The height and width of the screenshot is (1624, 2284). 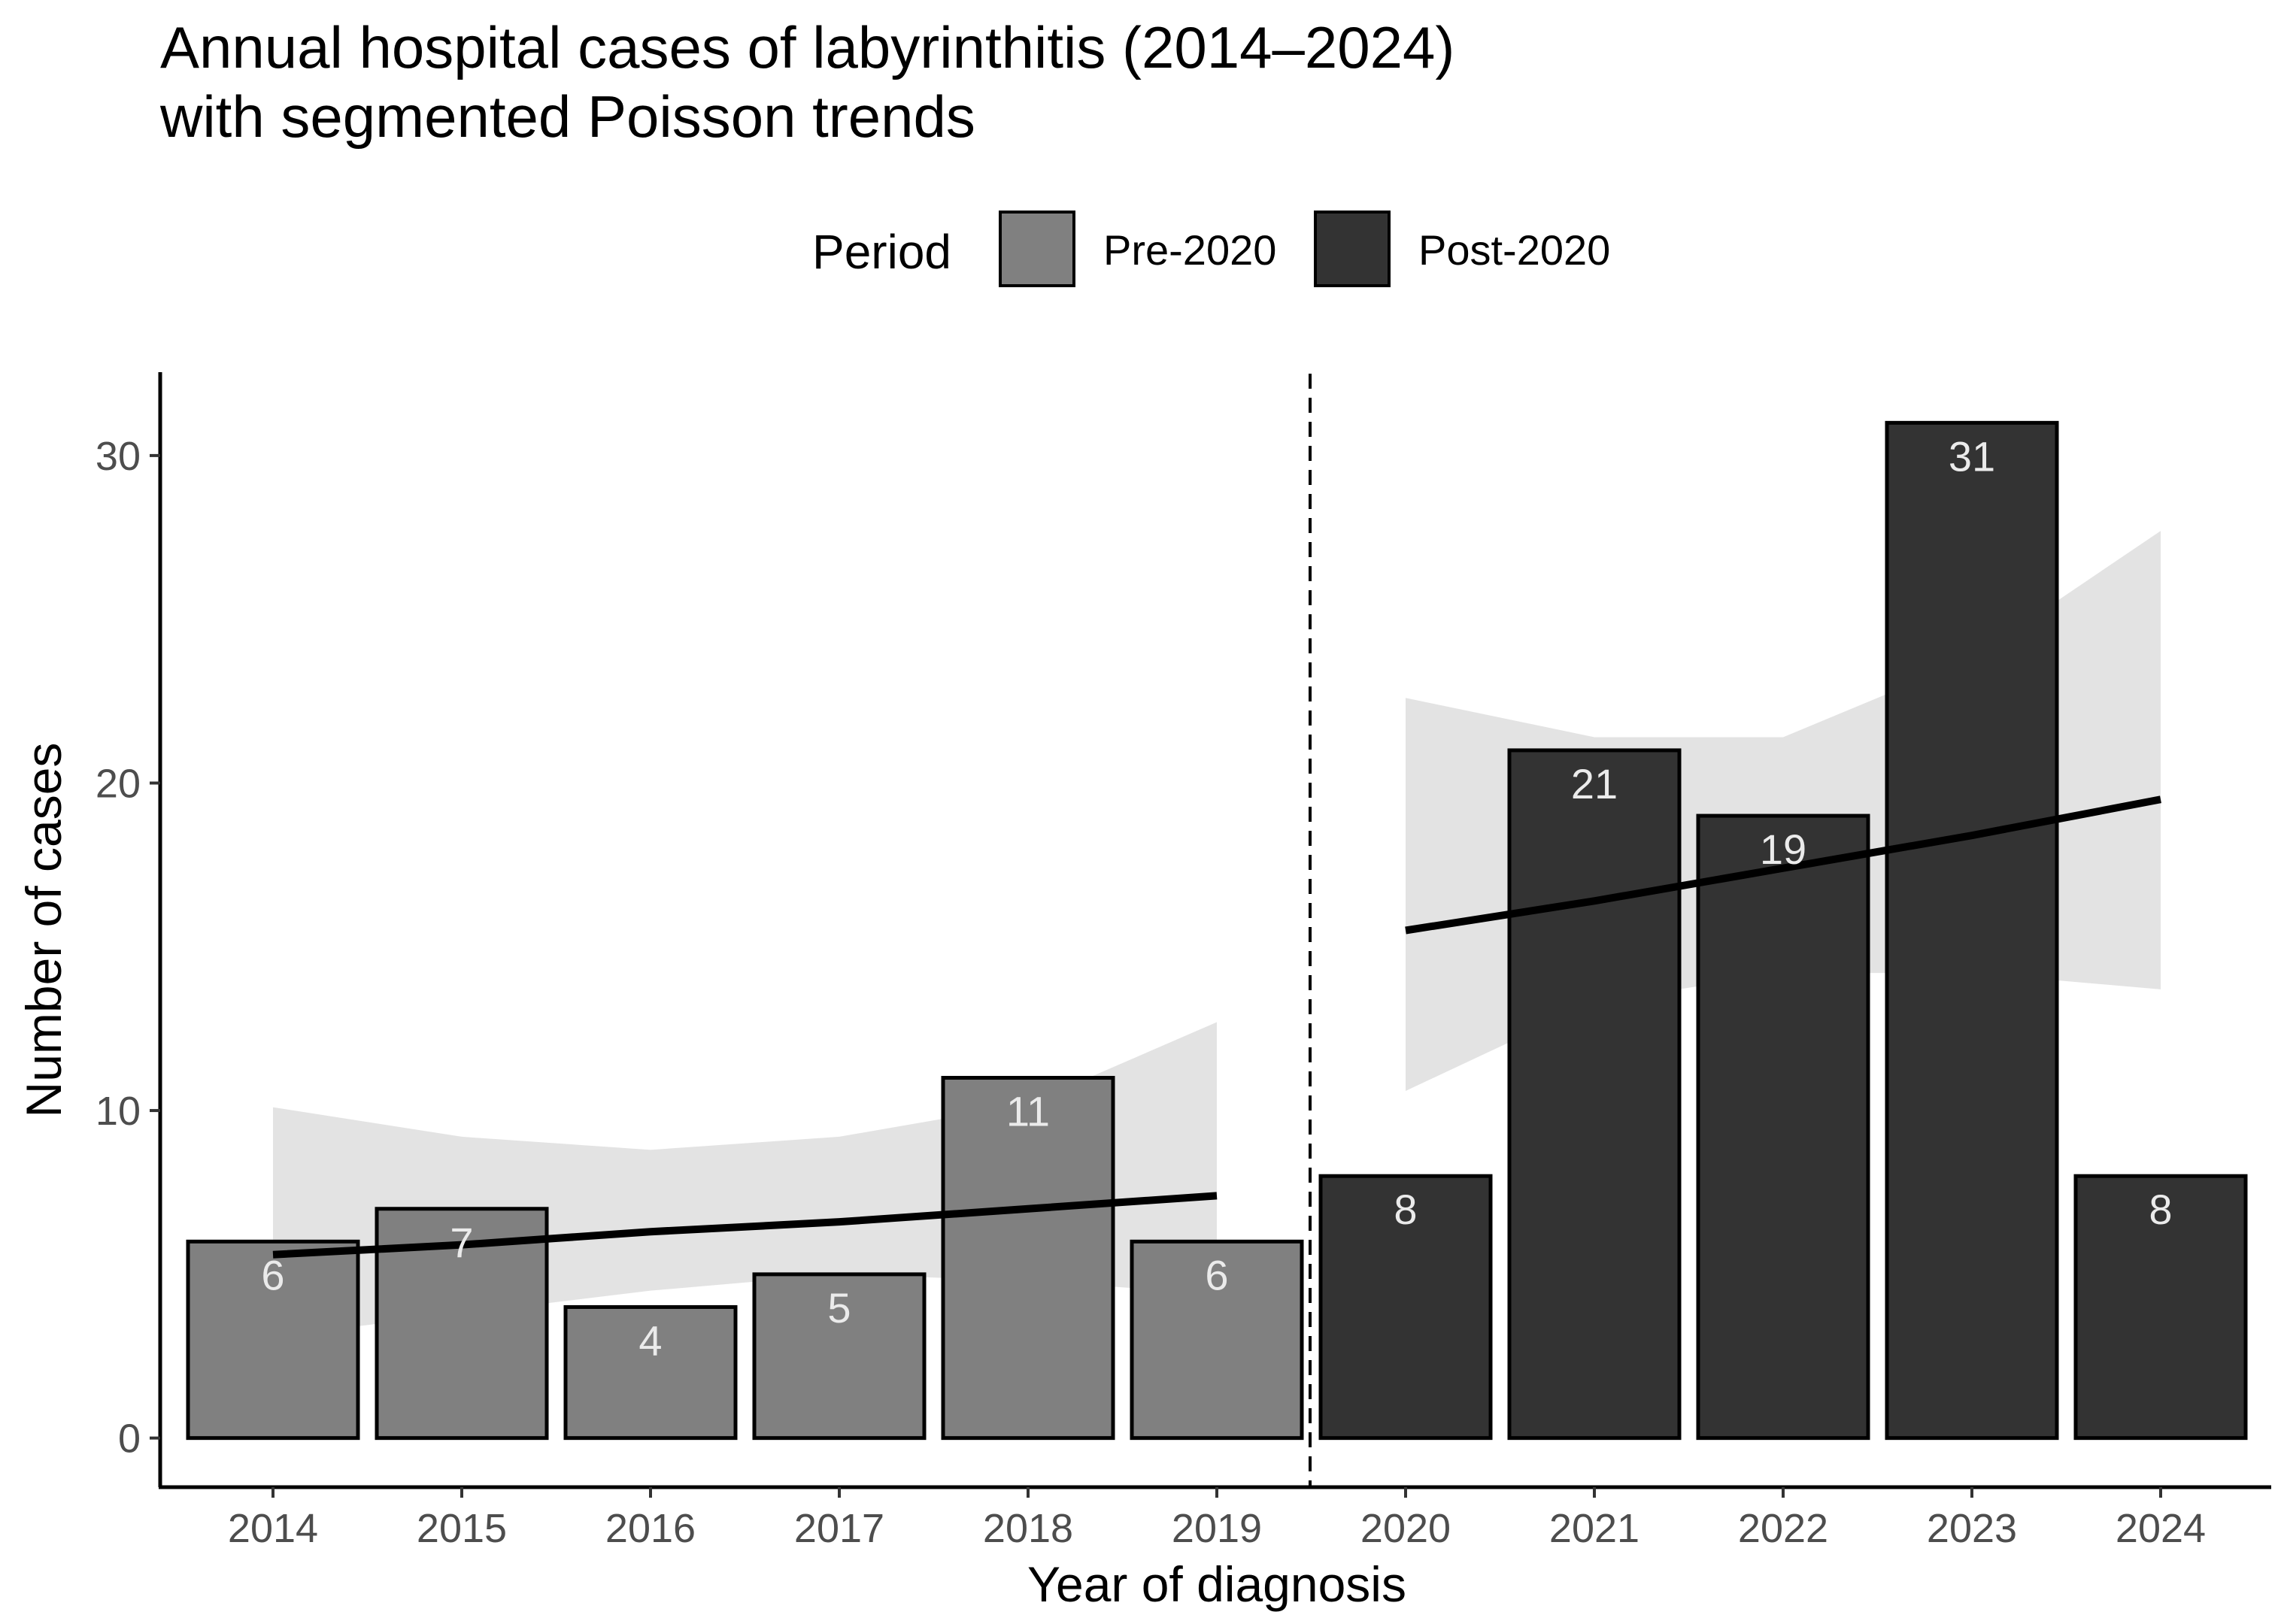 What do you see at coordinates (44, 931) in the screenshot?
I see `y-axis-title: Number of cases` at bounding box center [44, 931].